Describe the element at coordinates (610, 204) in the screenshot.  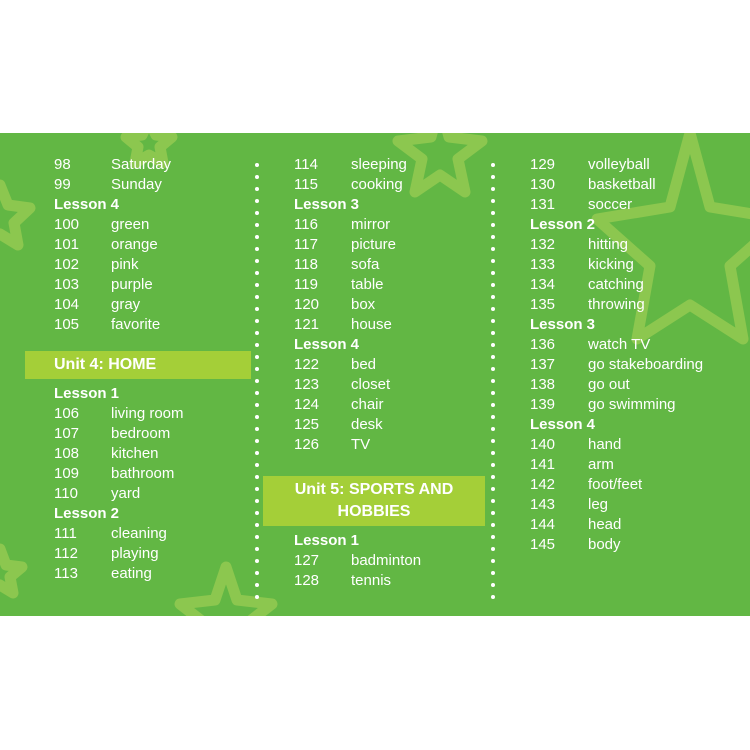
I see `vocab-word: soccer` at that location.